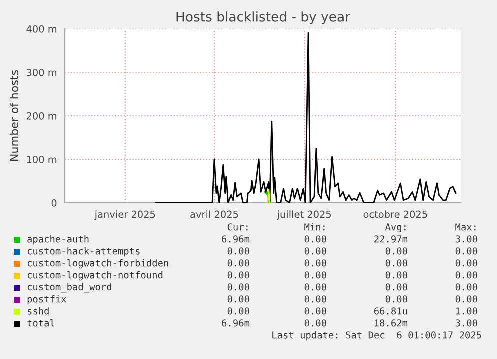 The width and height of the screenshot is (497, 359). Describe the element at coordinates (391, 239) in the screenshot. I see `text: 22.97m` at that location.